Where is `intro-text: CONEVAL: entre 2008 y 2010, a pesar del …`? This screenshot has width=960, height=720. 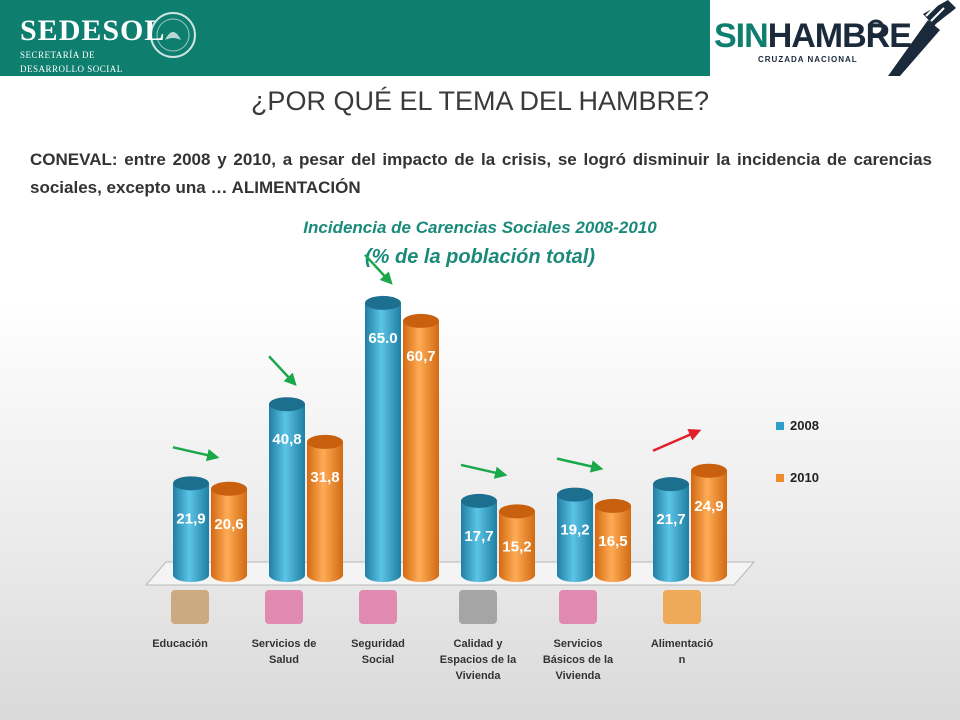 intro-text: CONEVAL: entre 2008 y 2010, a pesar del … is located at coordinates (481, 173).